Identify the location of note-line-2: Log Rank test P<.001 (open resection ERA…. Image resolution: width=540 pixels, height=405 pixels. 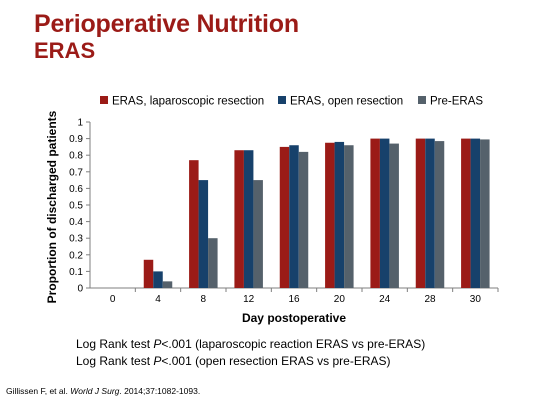
(233, 361).